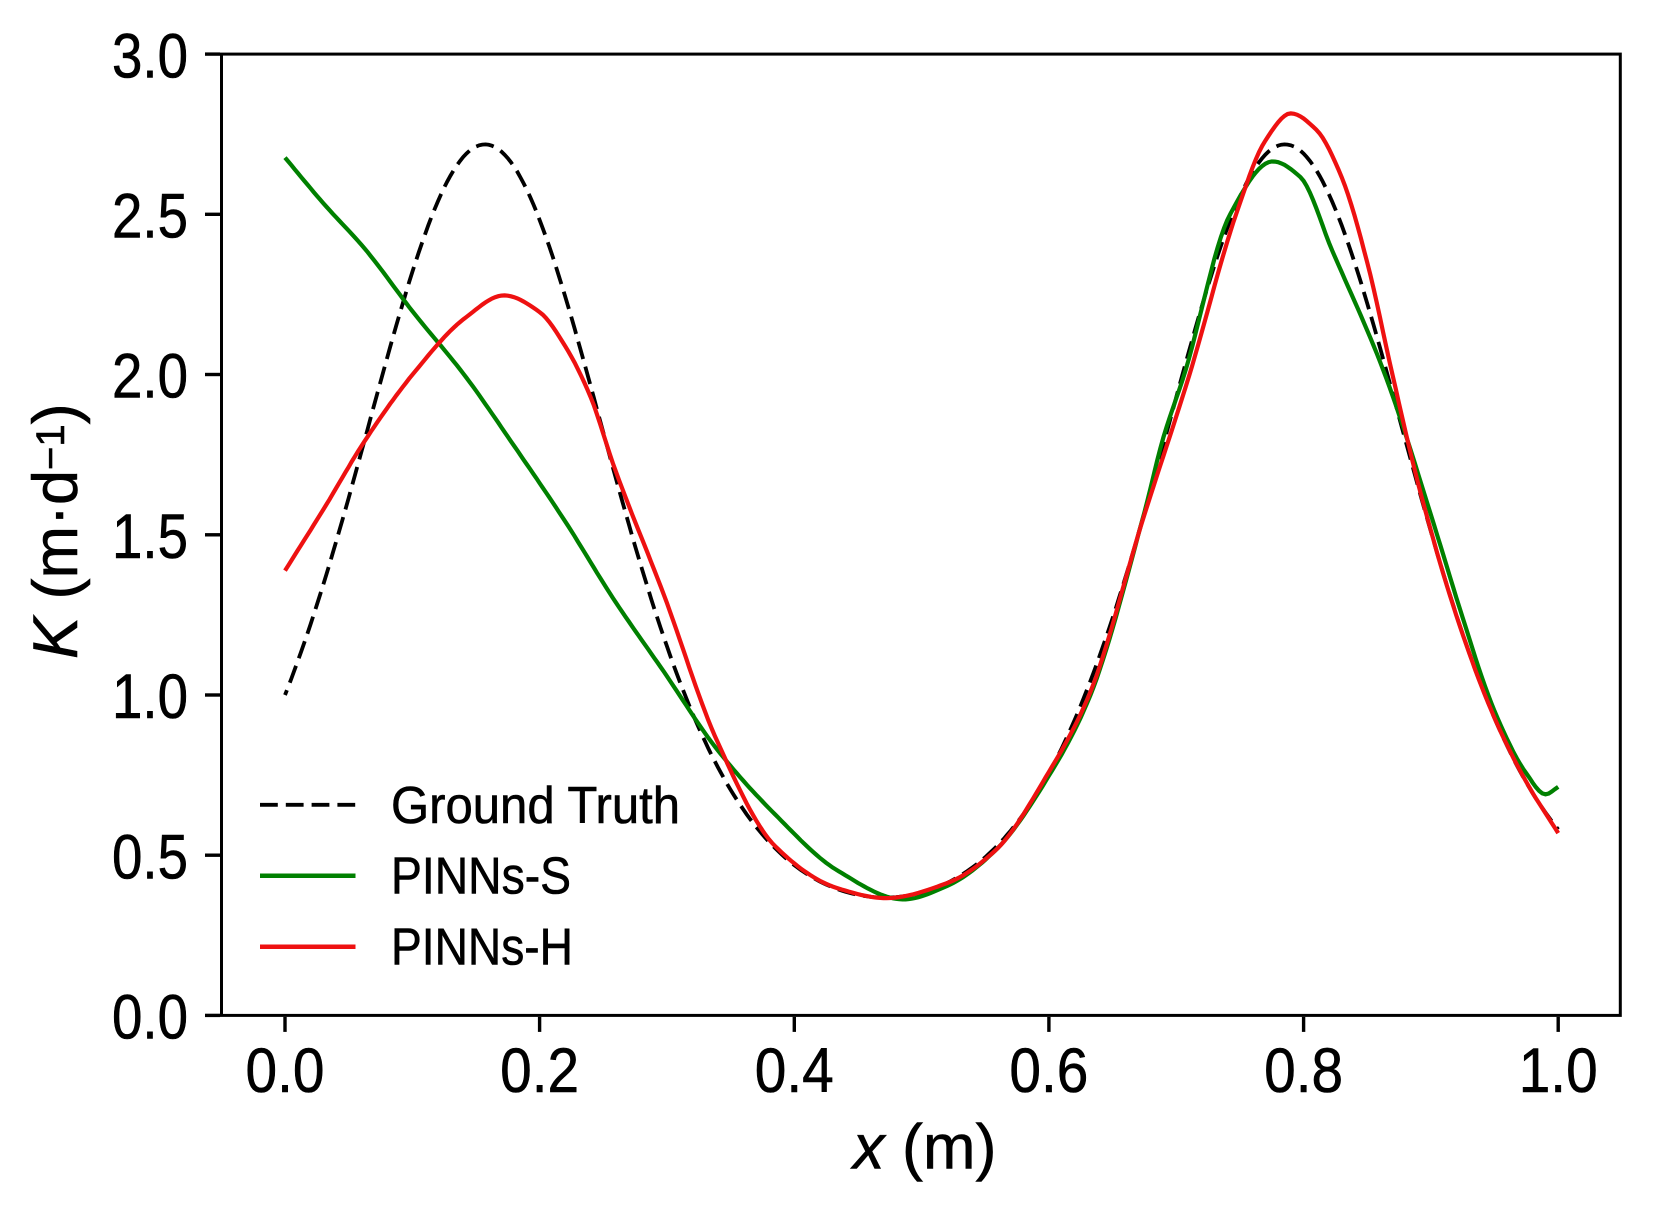 The width and height of the screenshot is (1654, 1212). I want to click on svg-text: 0.8, so click(1303, 1071).